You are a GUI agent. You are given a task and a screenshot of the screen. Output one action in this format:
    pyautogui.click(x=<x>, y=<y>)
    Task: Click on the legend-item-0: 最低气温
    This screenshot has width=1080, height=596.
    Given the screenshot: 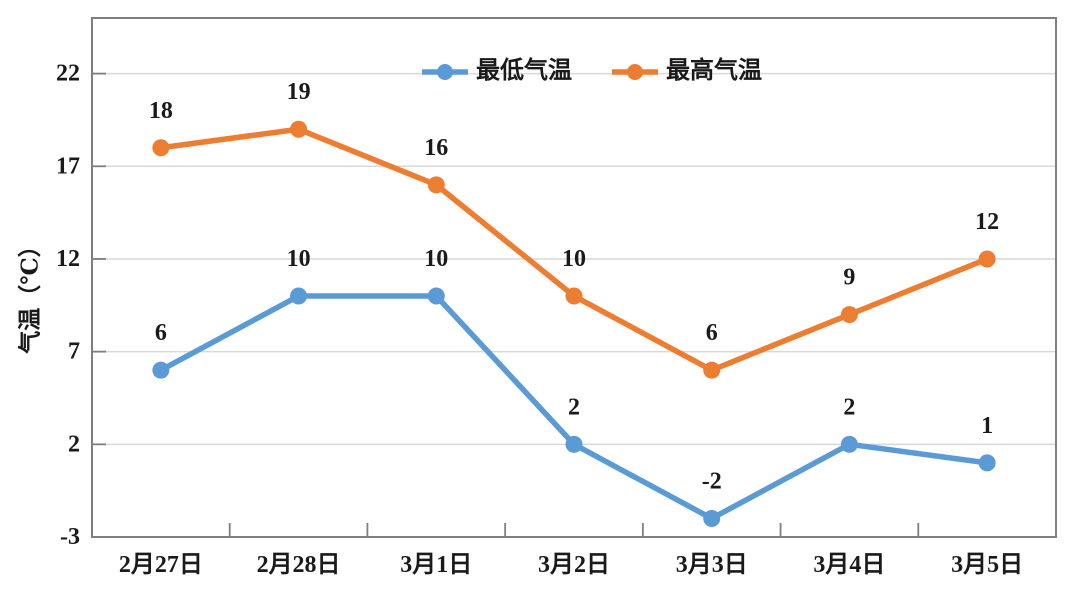 What is the action you would take?
    pyautogui.click(x=497, y=70)
    